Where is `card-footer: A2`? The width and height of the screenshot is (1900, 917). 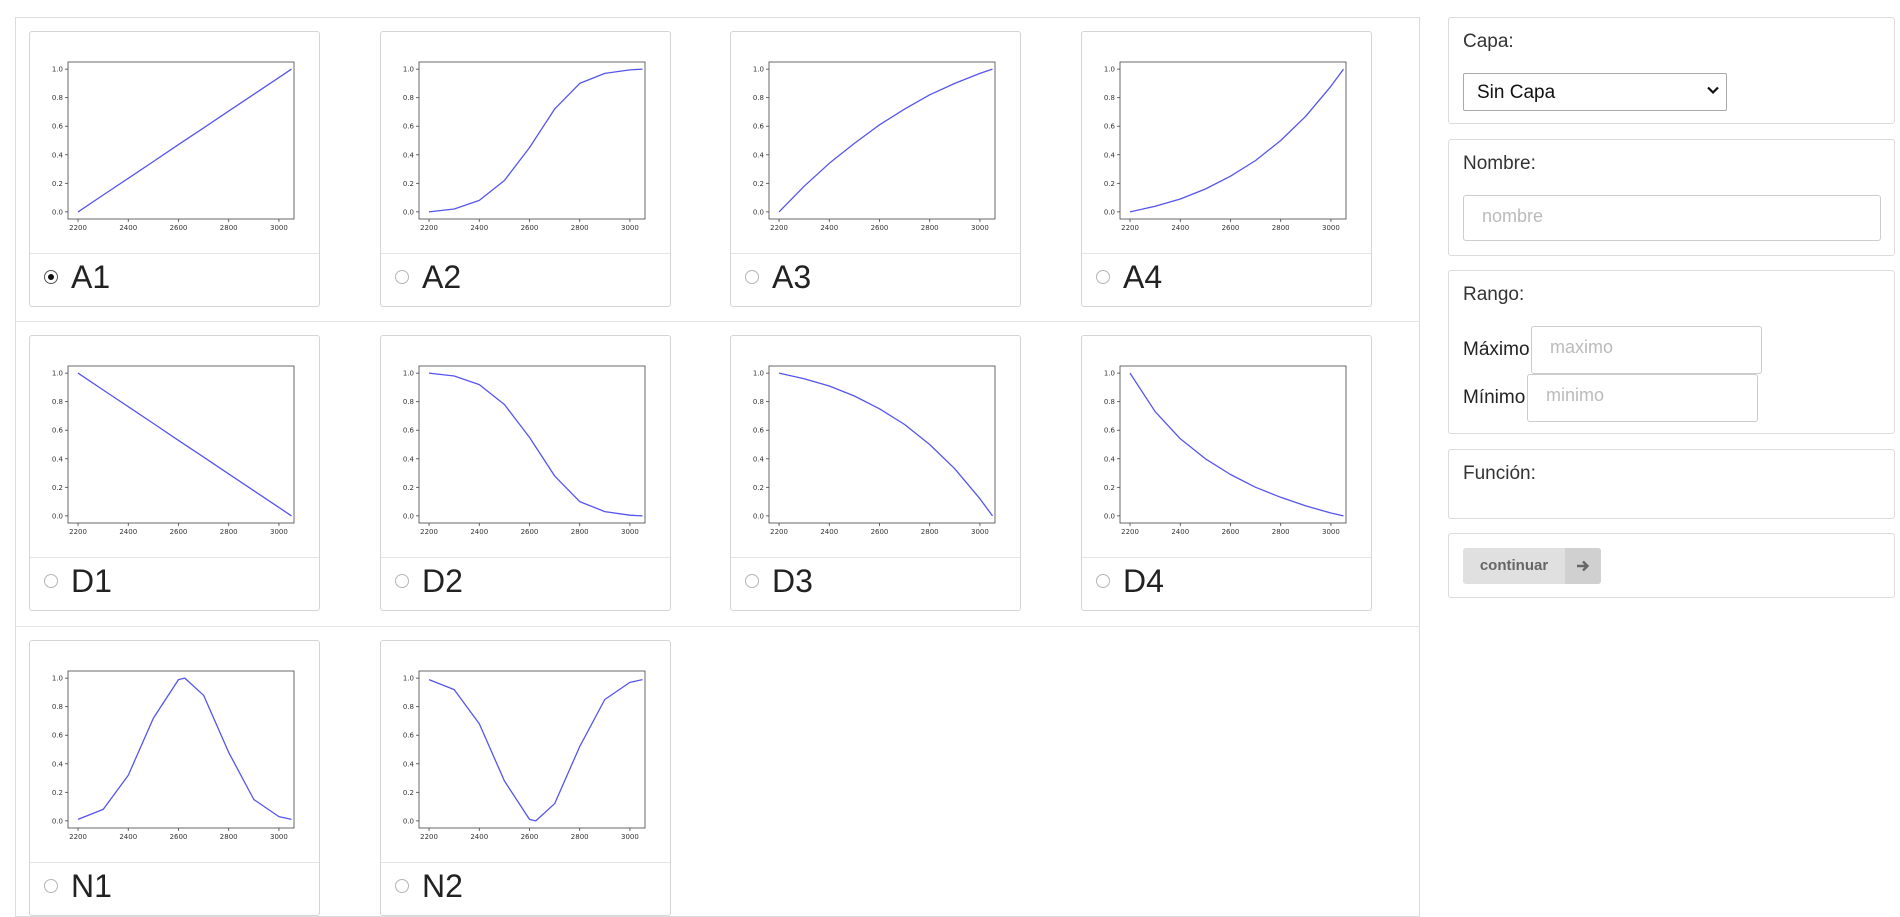 card-footer: A2 is located at coordinates (525, 280).